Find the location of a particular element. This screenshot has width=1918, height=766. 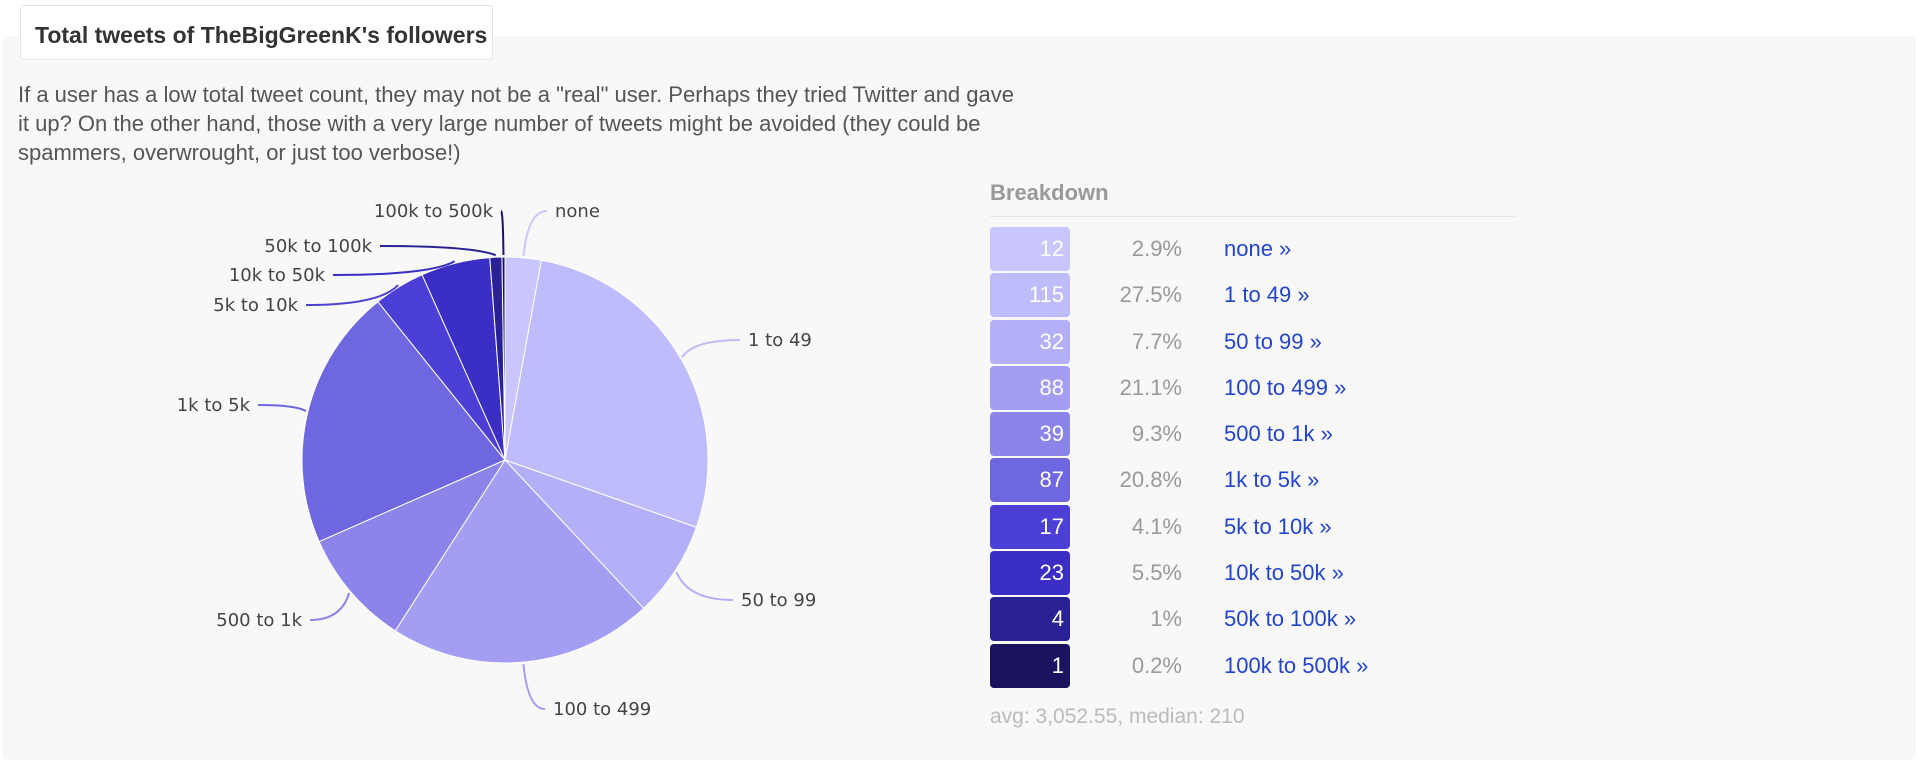

breakdown-row-100-to-499: 88 21.1% 100 to 499 » is located at coordinates (1252, 388).